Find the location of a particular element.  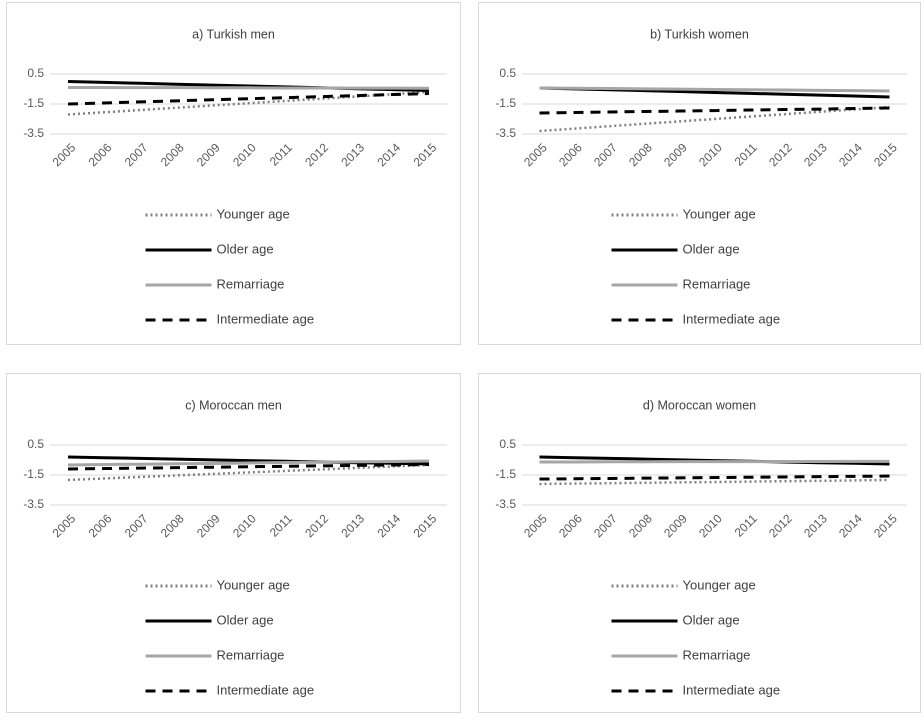

chart-title: d) Moroccan women is located at coordinates (699, 405).